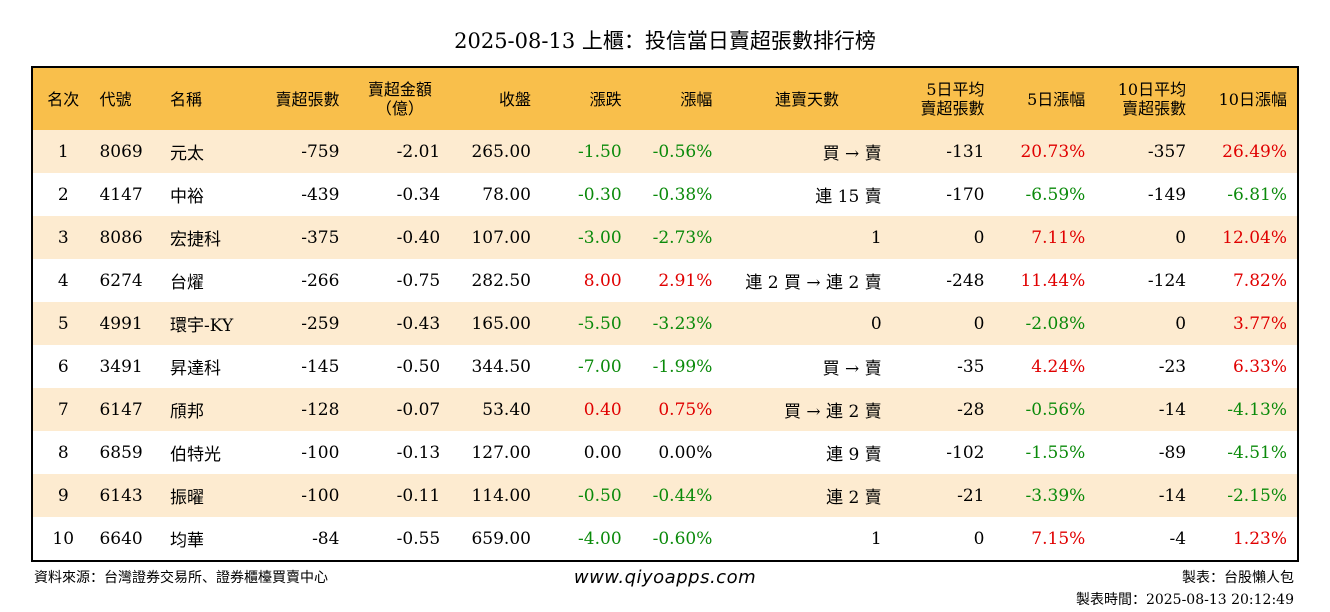 This screenshot has height=612, width=1330. Describe the element at coordinates (63, 99) in the screenshot. I see `header-rank: 名次` at that location.